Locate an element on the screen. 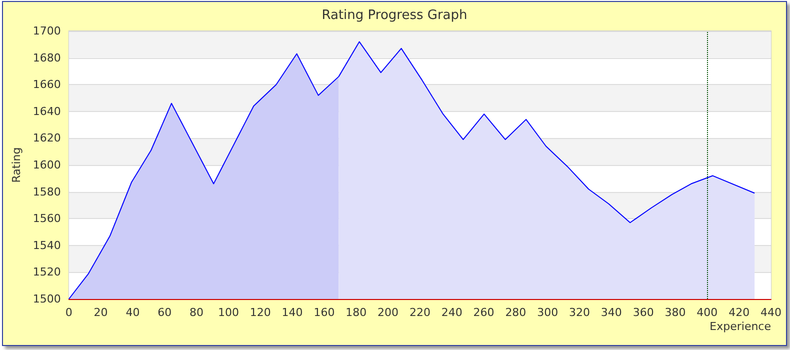 The height and width of the screenshot is (350, 790). x-tick-label: 420 is located at coordinates (739, 312).